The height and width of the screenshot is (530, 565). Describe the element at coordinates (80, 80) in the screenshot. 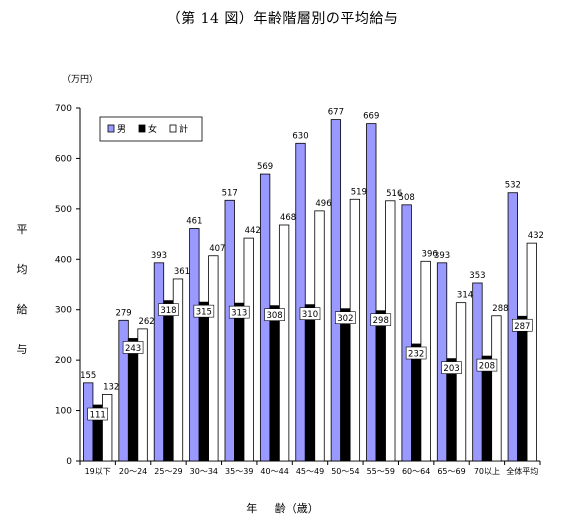

I see `y-axis-unit: （万円）` at that location.